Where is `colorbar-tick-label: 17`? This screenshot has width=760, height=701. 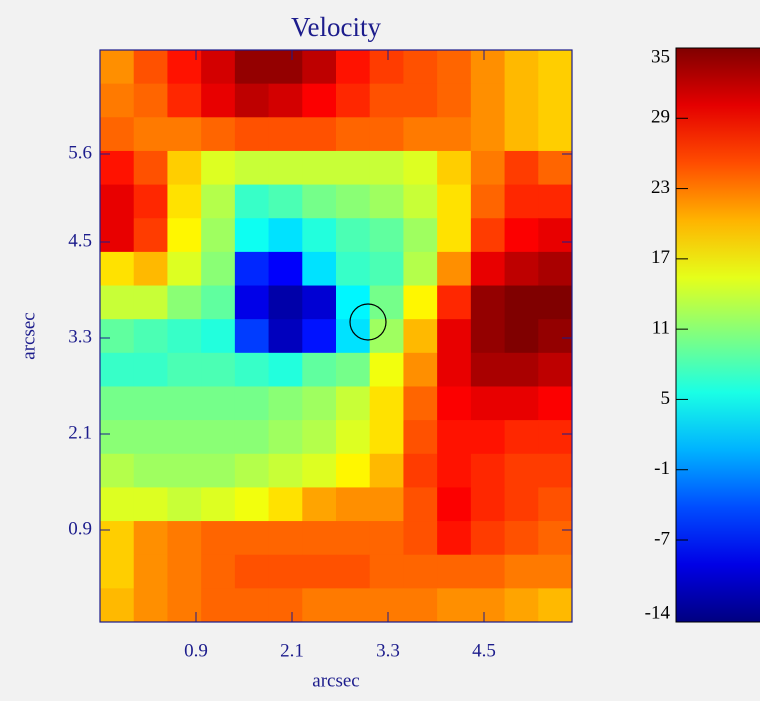 colorbar-tick-label: 17 is located at coordinates (660, 257).